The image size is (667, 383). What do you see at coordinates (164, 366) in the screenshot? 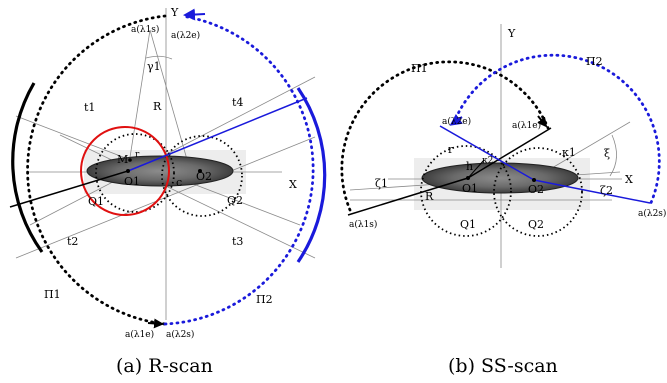
I see `panel-a-caption: (a) R-scan` at bounding box center [164, 366].